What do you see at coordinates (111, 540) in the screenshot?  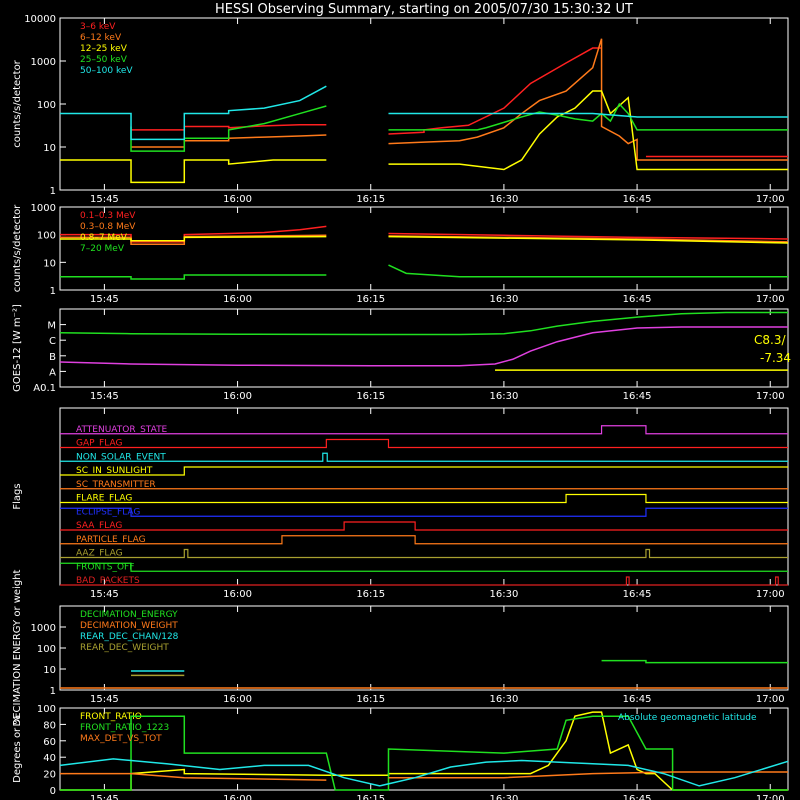 I see `flag-label: PARTICLE_FLAG` at bounding box center [111, 540].